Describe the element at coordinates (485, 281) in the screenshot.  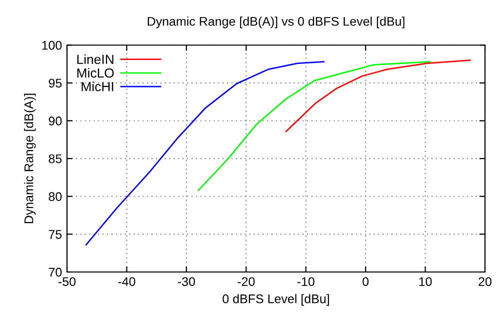
I see `x-tick-label: 20` at that location.